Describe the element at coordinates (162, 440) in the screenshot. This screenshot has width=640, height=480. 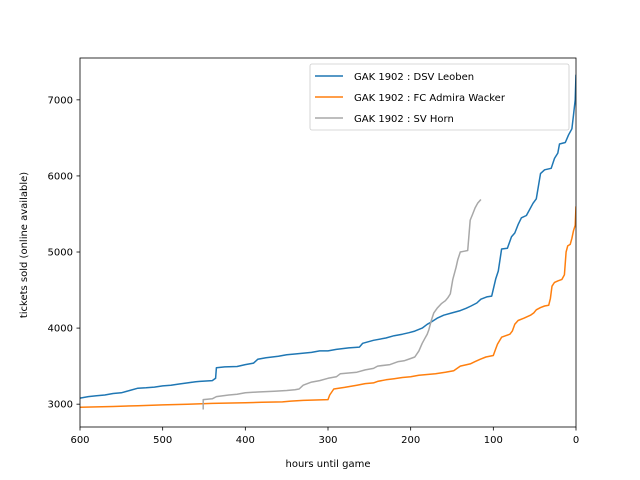
I see `x-tick-label: 500` at that location.